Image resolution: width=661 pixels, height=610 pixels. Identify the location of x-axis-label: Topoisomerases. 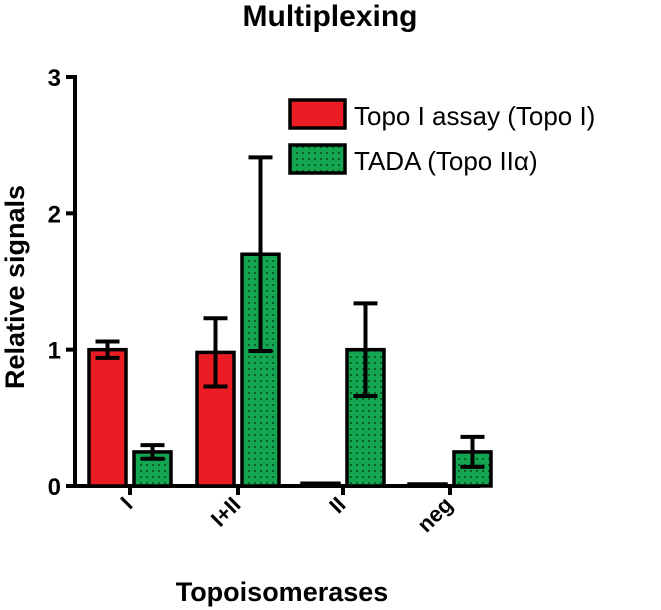
(282, 592).